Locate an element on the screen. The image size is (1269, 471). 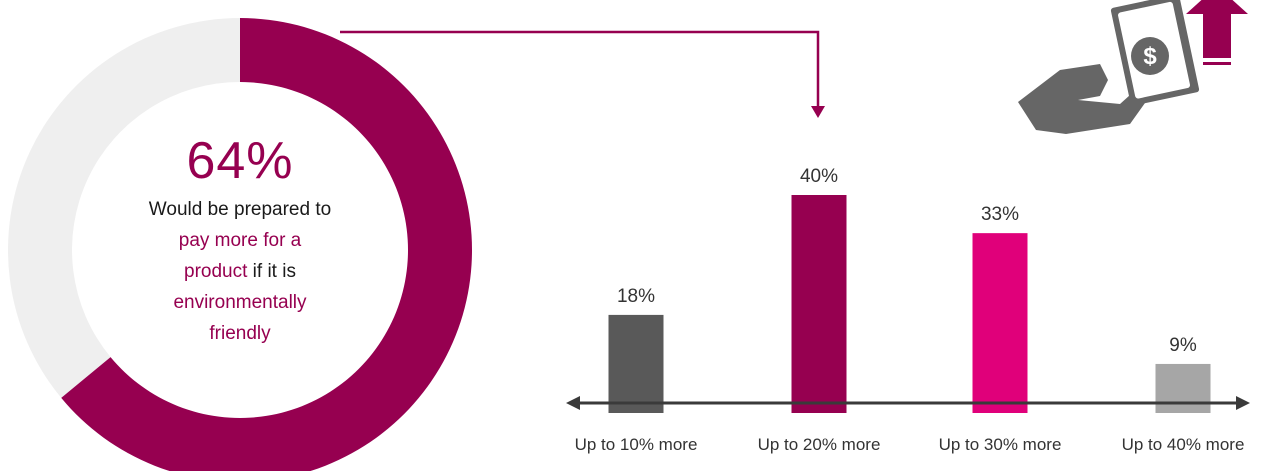
bar-value-label: 9% is located at coordinates (1183, 345).